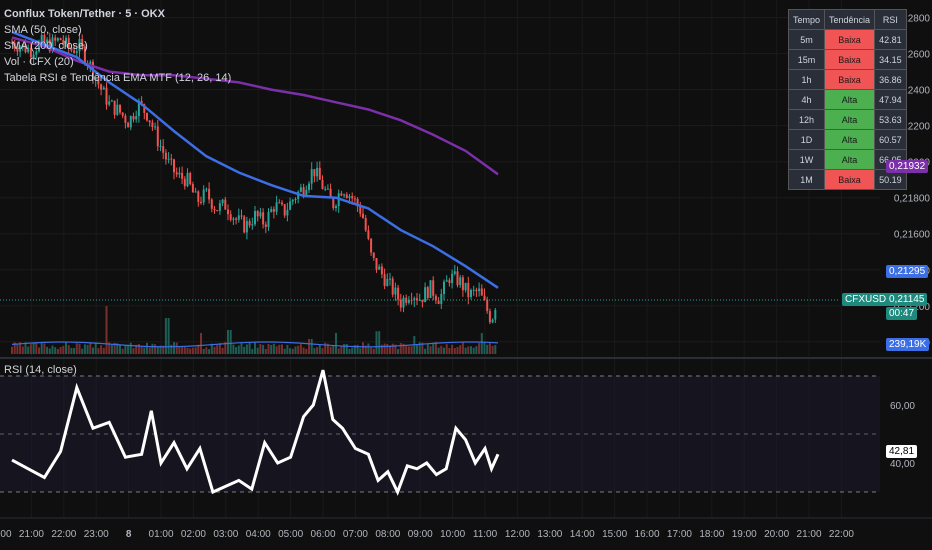 Image resolution: width=932 pixels, height=550 pixels. Describe the element at coordinates (43, 30) in the screenshot. I see `legend-sma50: SMA (50, close)` at that location.